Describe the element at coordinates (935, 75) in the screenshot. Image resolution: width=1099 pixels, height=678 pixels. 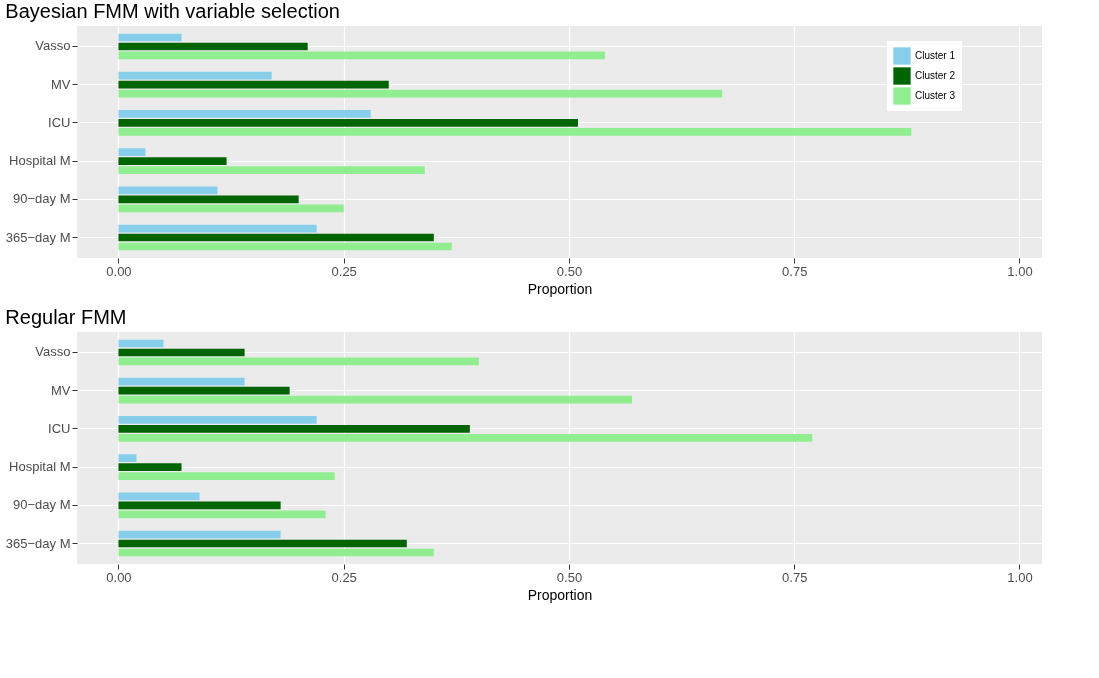
I see `legend-label: Cluster 2` at that location.